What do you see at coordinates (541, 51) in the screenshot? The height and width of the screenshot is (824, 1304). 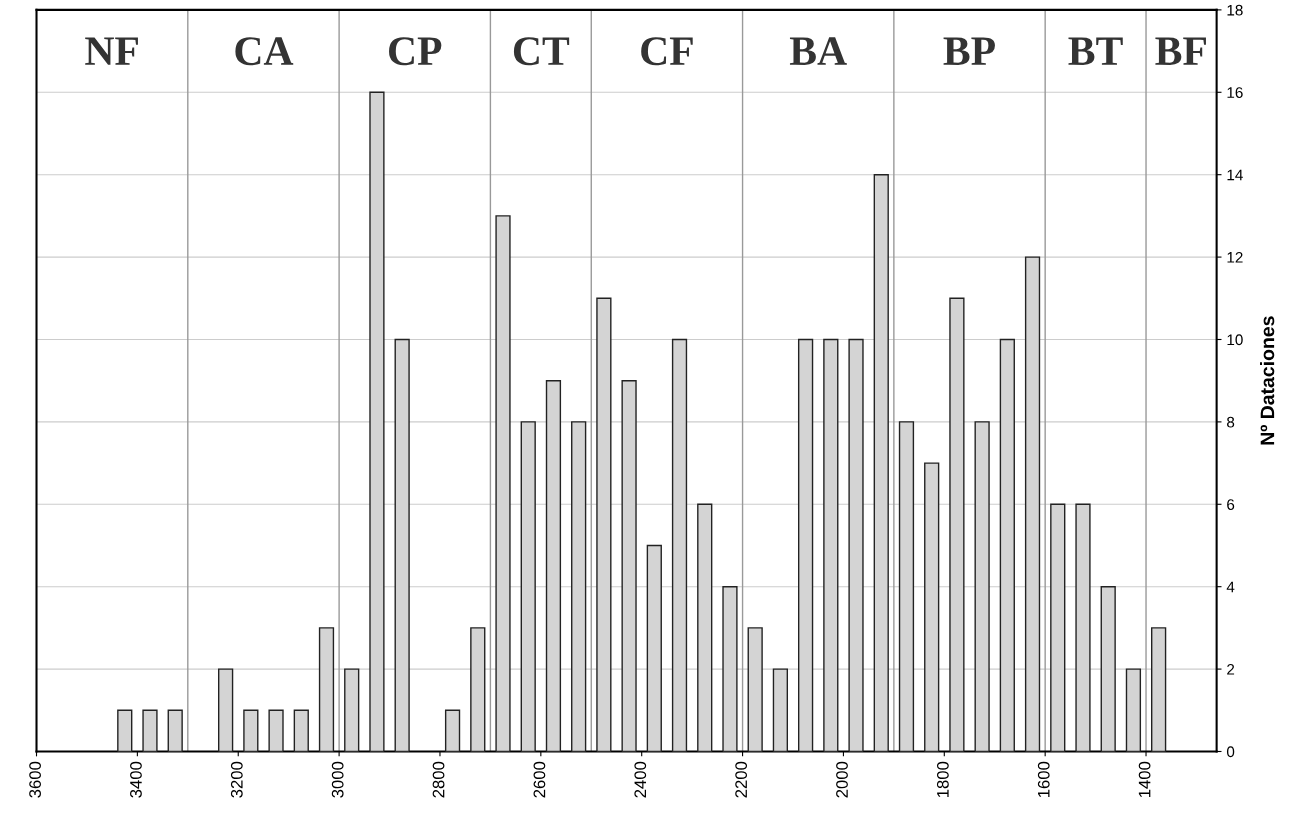 I see `annotation: CT` at bounding box center [541, 51].